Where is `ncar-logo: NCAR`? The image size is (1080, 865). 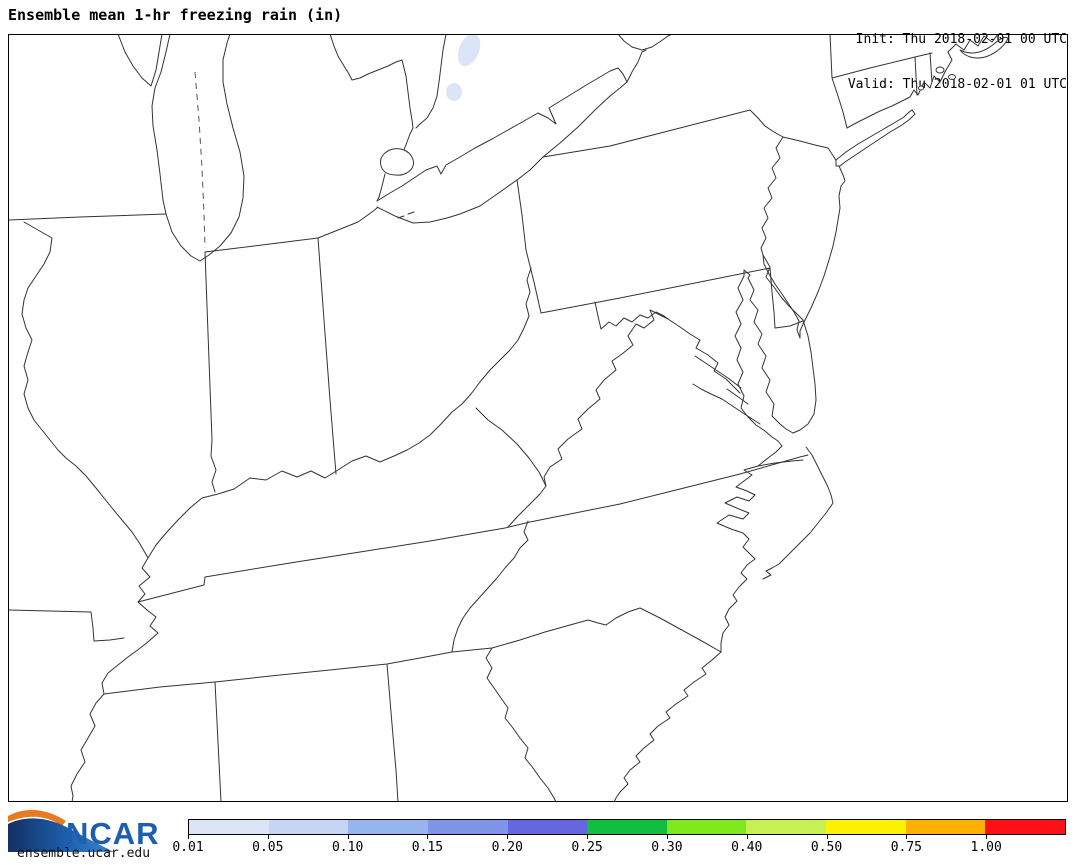
ncar-logo: NCAR is located at coordinates (83, 830).